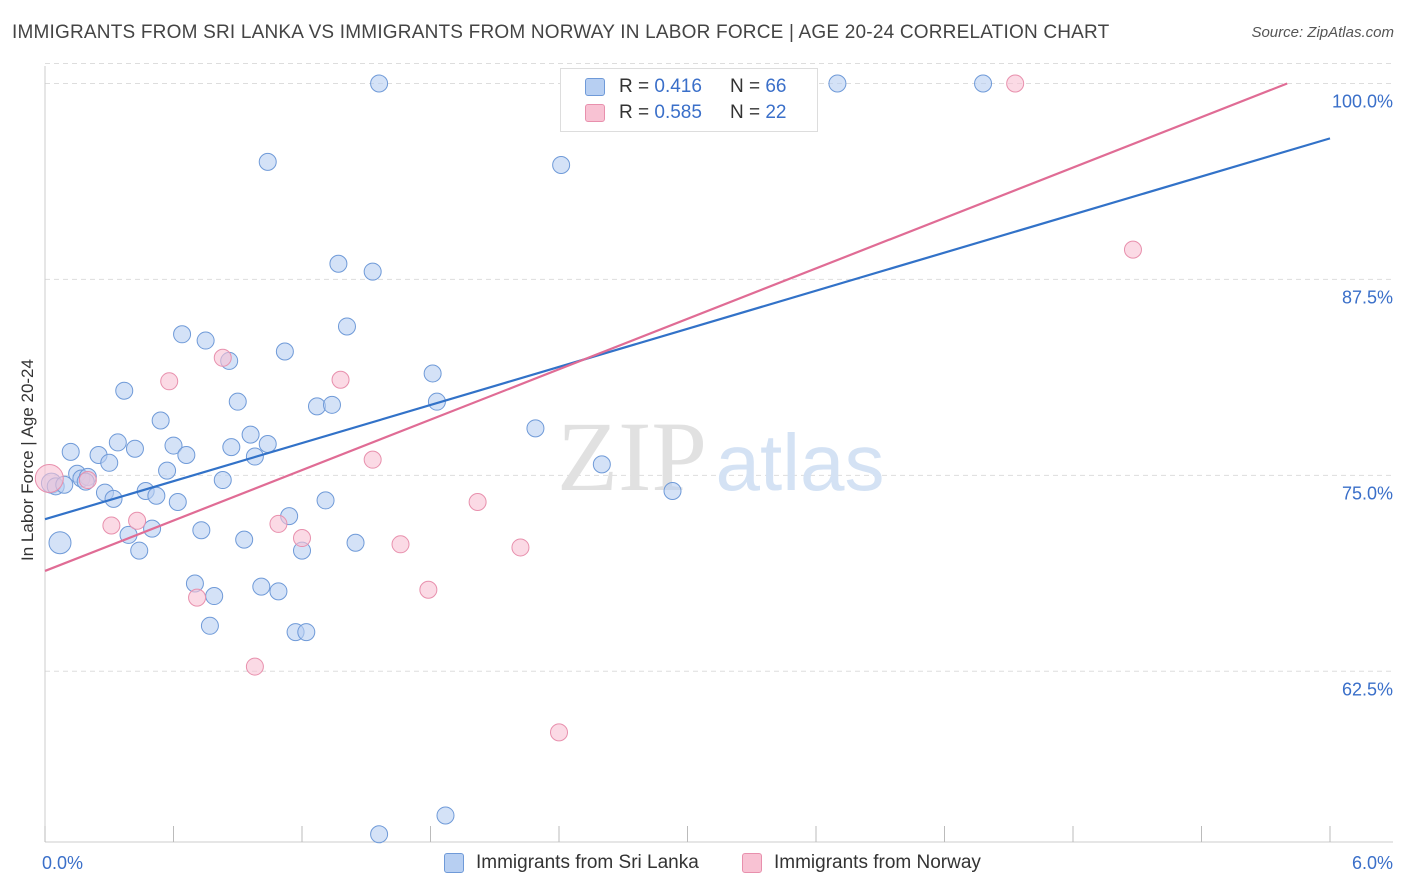 The height and width of the screenshot is (892, 1406). What do you see at coordinates (62, 863) in the screenshot?
I see `x-tick-label-min: 0.0%` at bounding box center [62, 863].